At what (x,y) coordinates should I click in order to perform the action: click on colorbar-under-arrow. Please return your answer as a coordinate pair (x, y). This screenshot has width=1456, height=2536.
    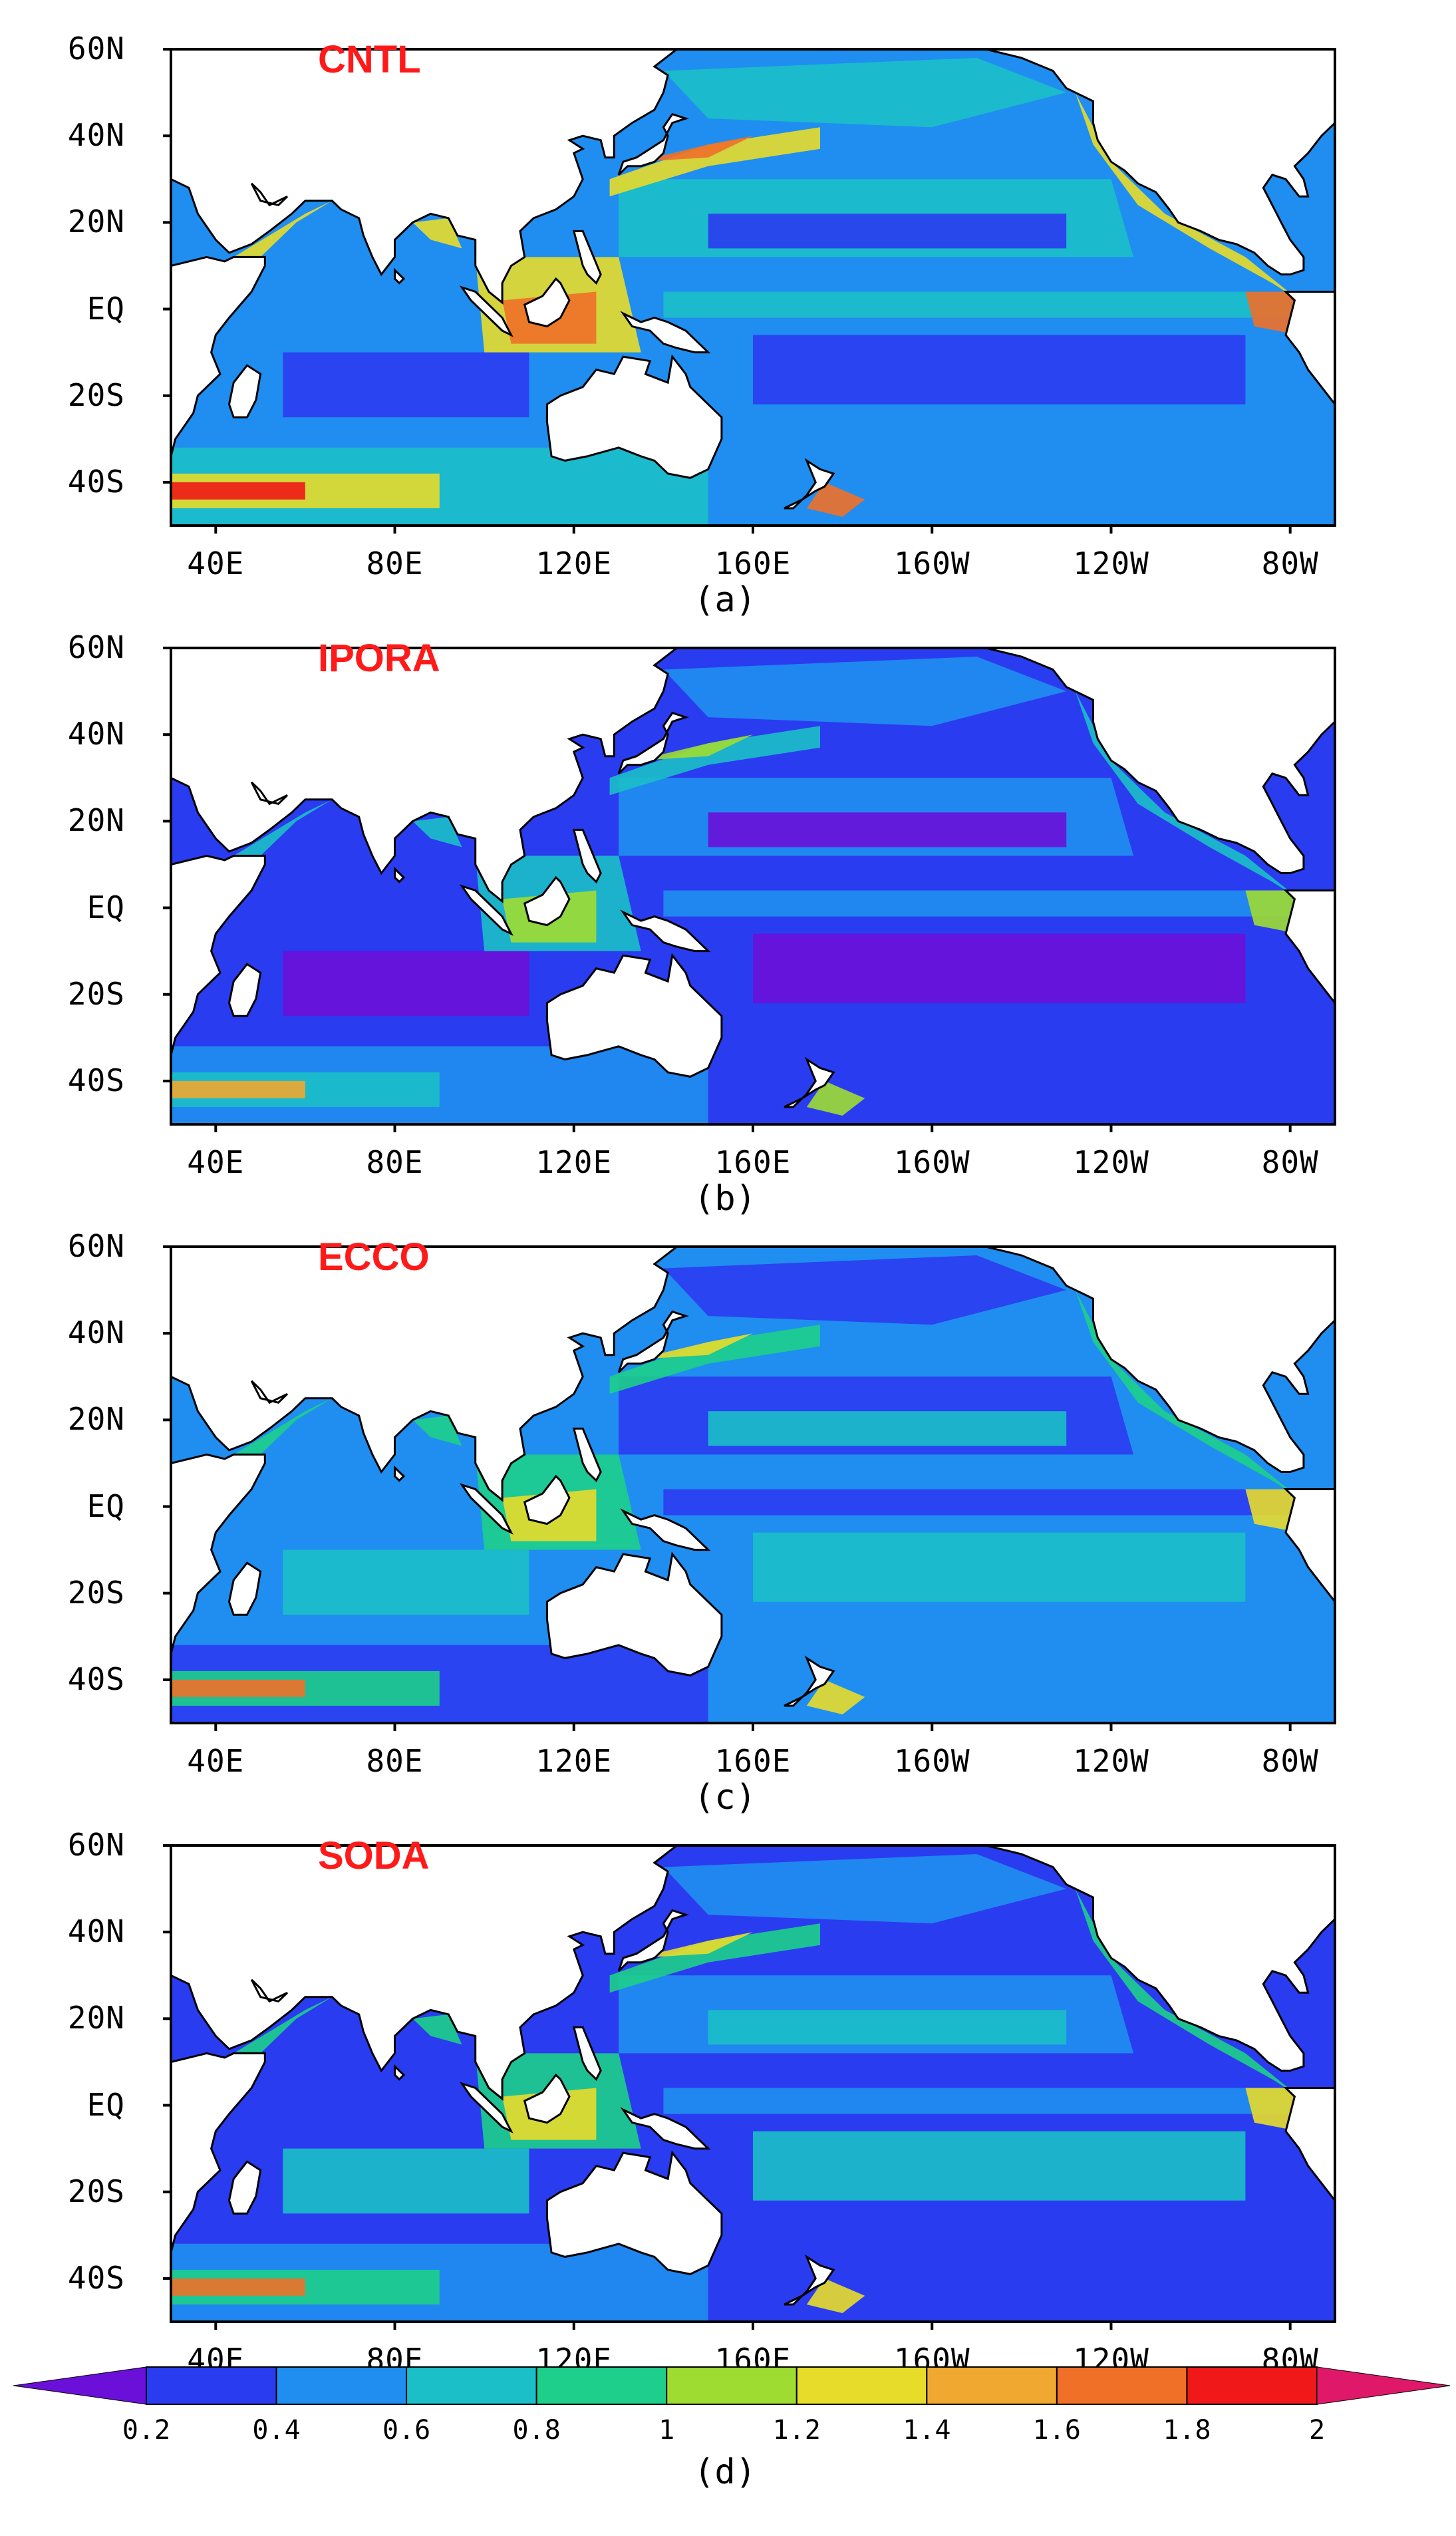
    Looking at the image, I should click on (80, 2385).